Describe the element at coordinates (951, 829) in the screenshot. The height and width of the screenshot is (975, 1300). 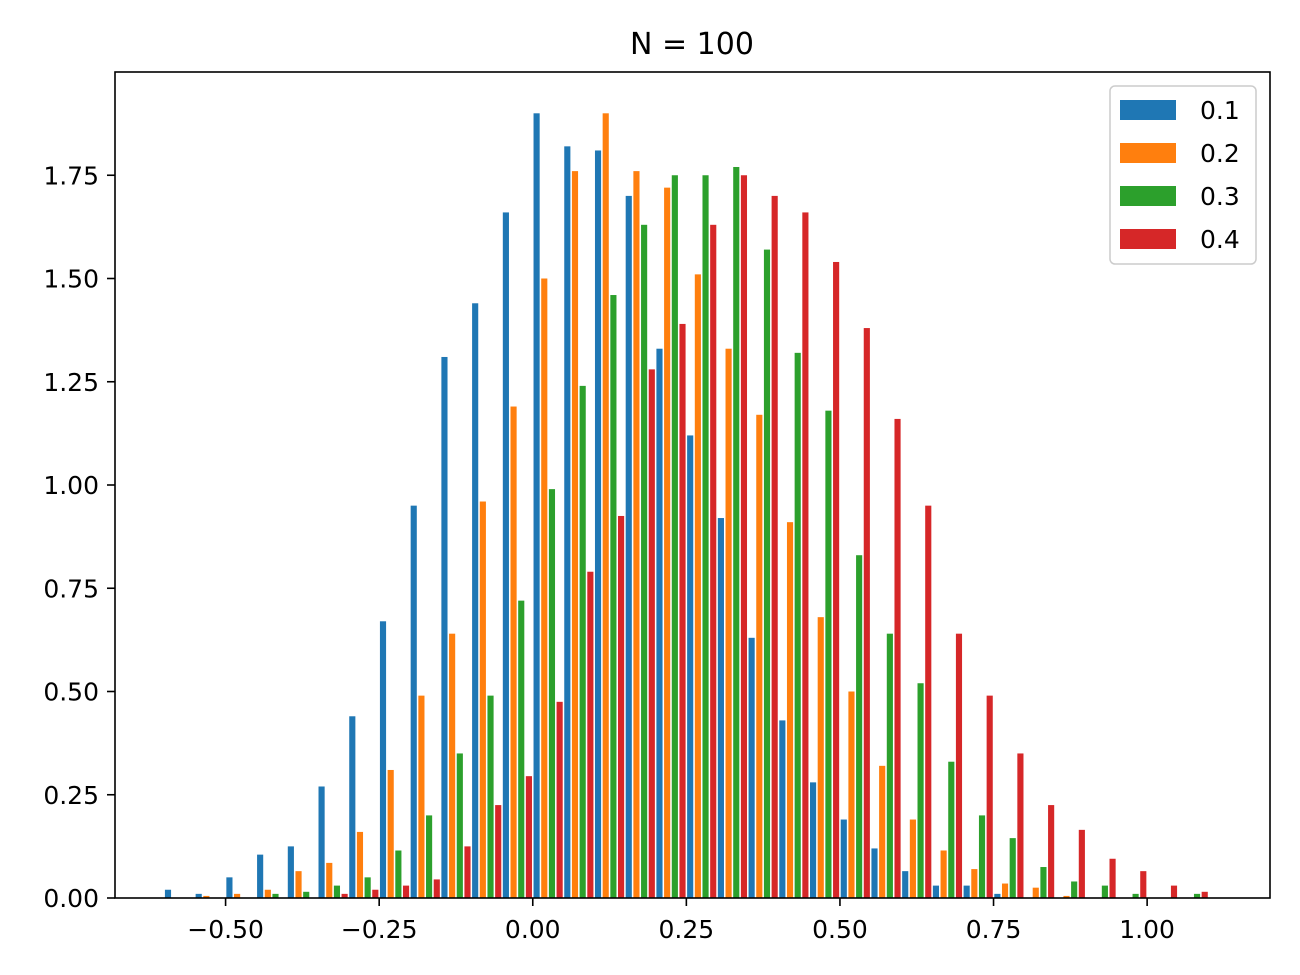
I see `bar-series-0.3-bin-25` at that location.